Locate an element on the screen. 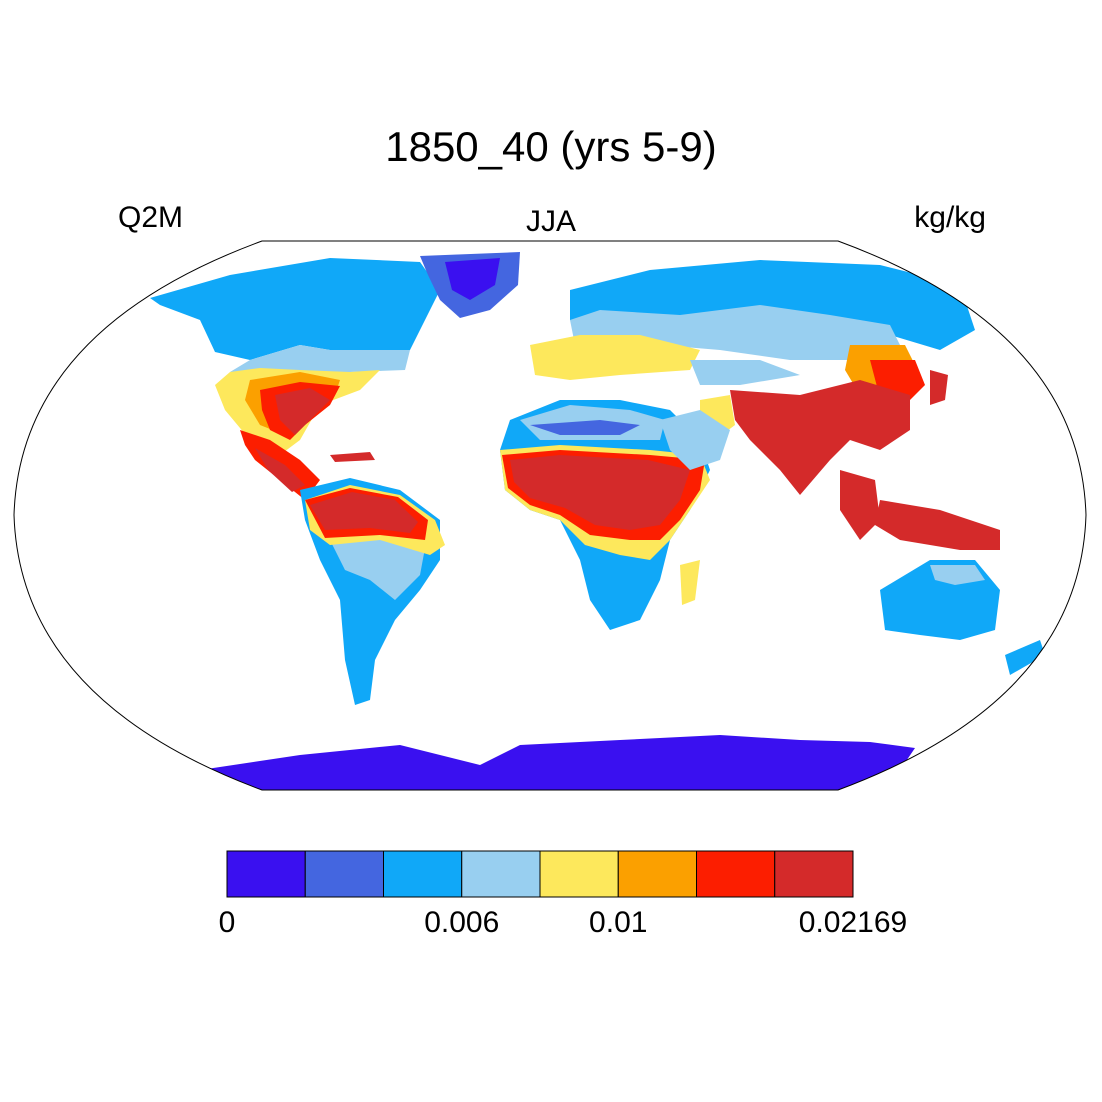  colorbar-tick-label: 0.02169 is located at coordinates (853, 922).